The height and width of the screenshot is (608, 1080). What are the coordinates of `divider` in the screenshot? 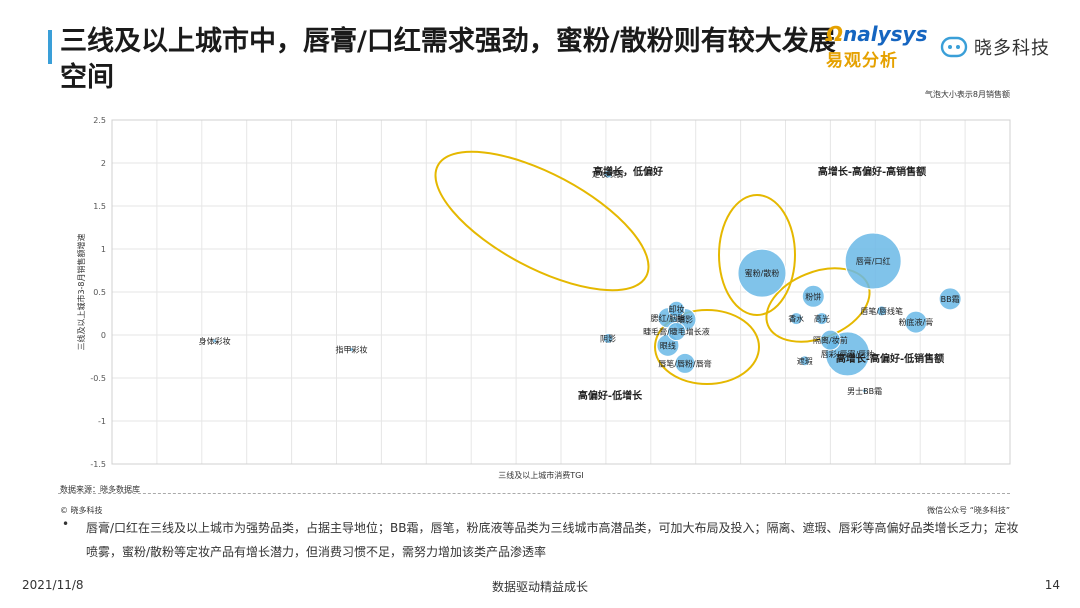 It's located at (534, 493).